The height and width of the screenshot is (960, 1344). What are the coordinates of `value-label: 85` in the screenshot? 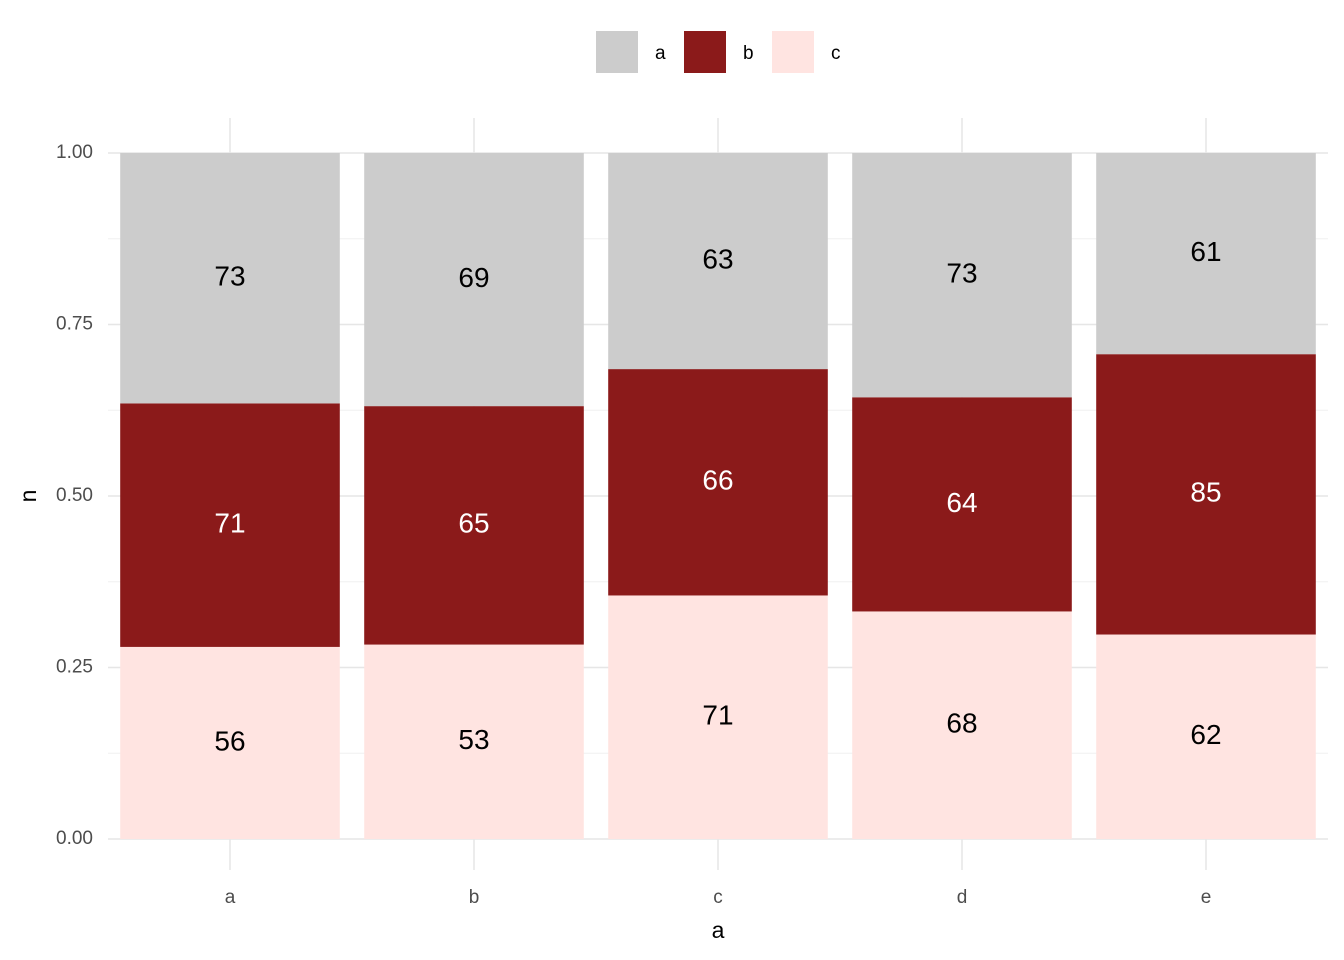 It's located at (1205, 492).